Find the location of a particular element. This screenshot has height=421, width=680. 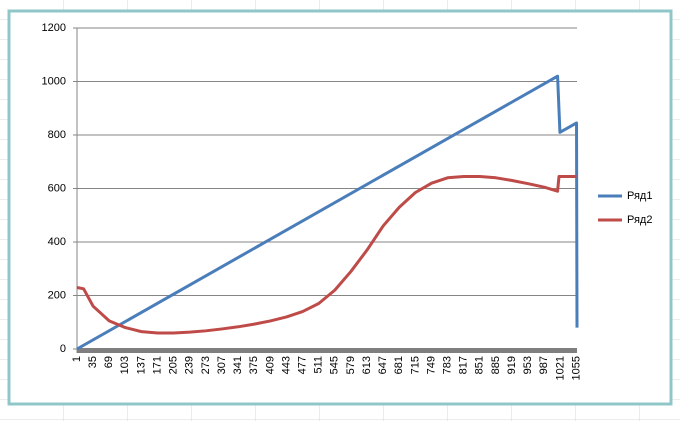

x-tick-label: 103 is located at coordinates (125, 365).